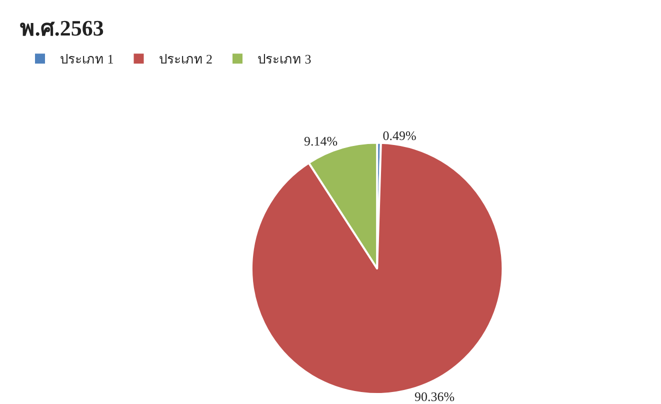 Image resolution: width=661 pixels, height=404 pixels. I want to click on chart-title: พ.ศ.2563, so click(62, 28).